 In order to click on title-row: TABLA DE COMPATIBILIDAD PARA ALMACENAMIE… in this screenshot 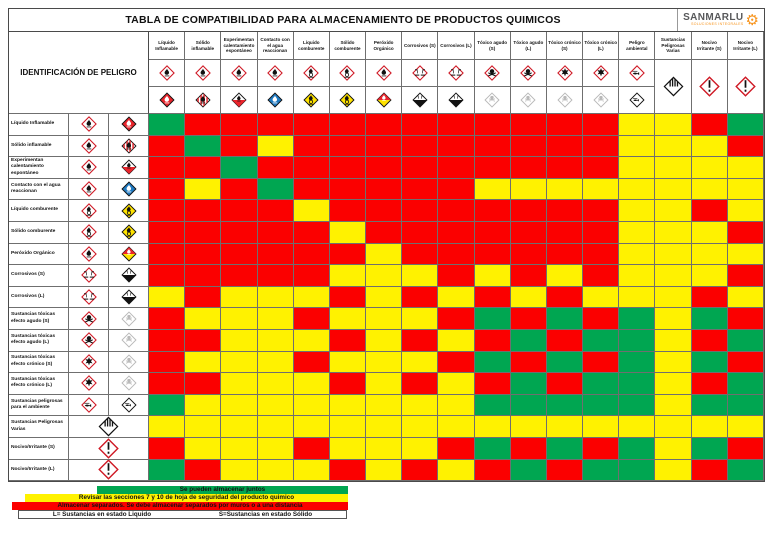, I will do `click(386, 20)`.